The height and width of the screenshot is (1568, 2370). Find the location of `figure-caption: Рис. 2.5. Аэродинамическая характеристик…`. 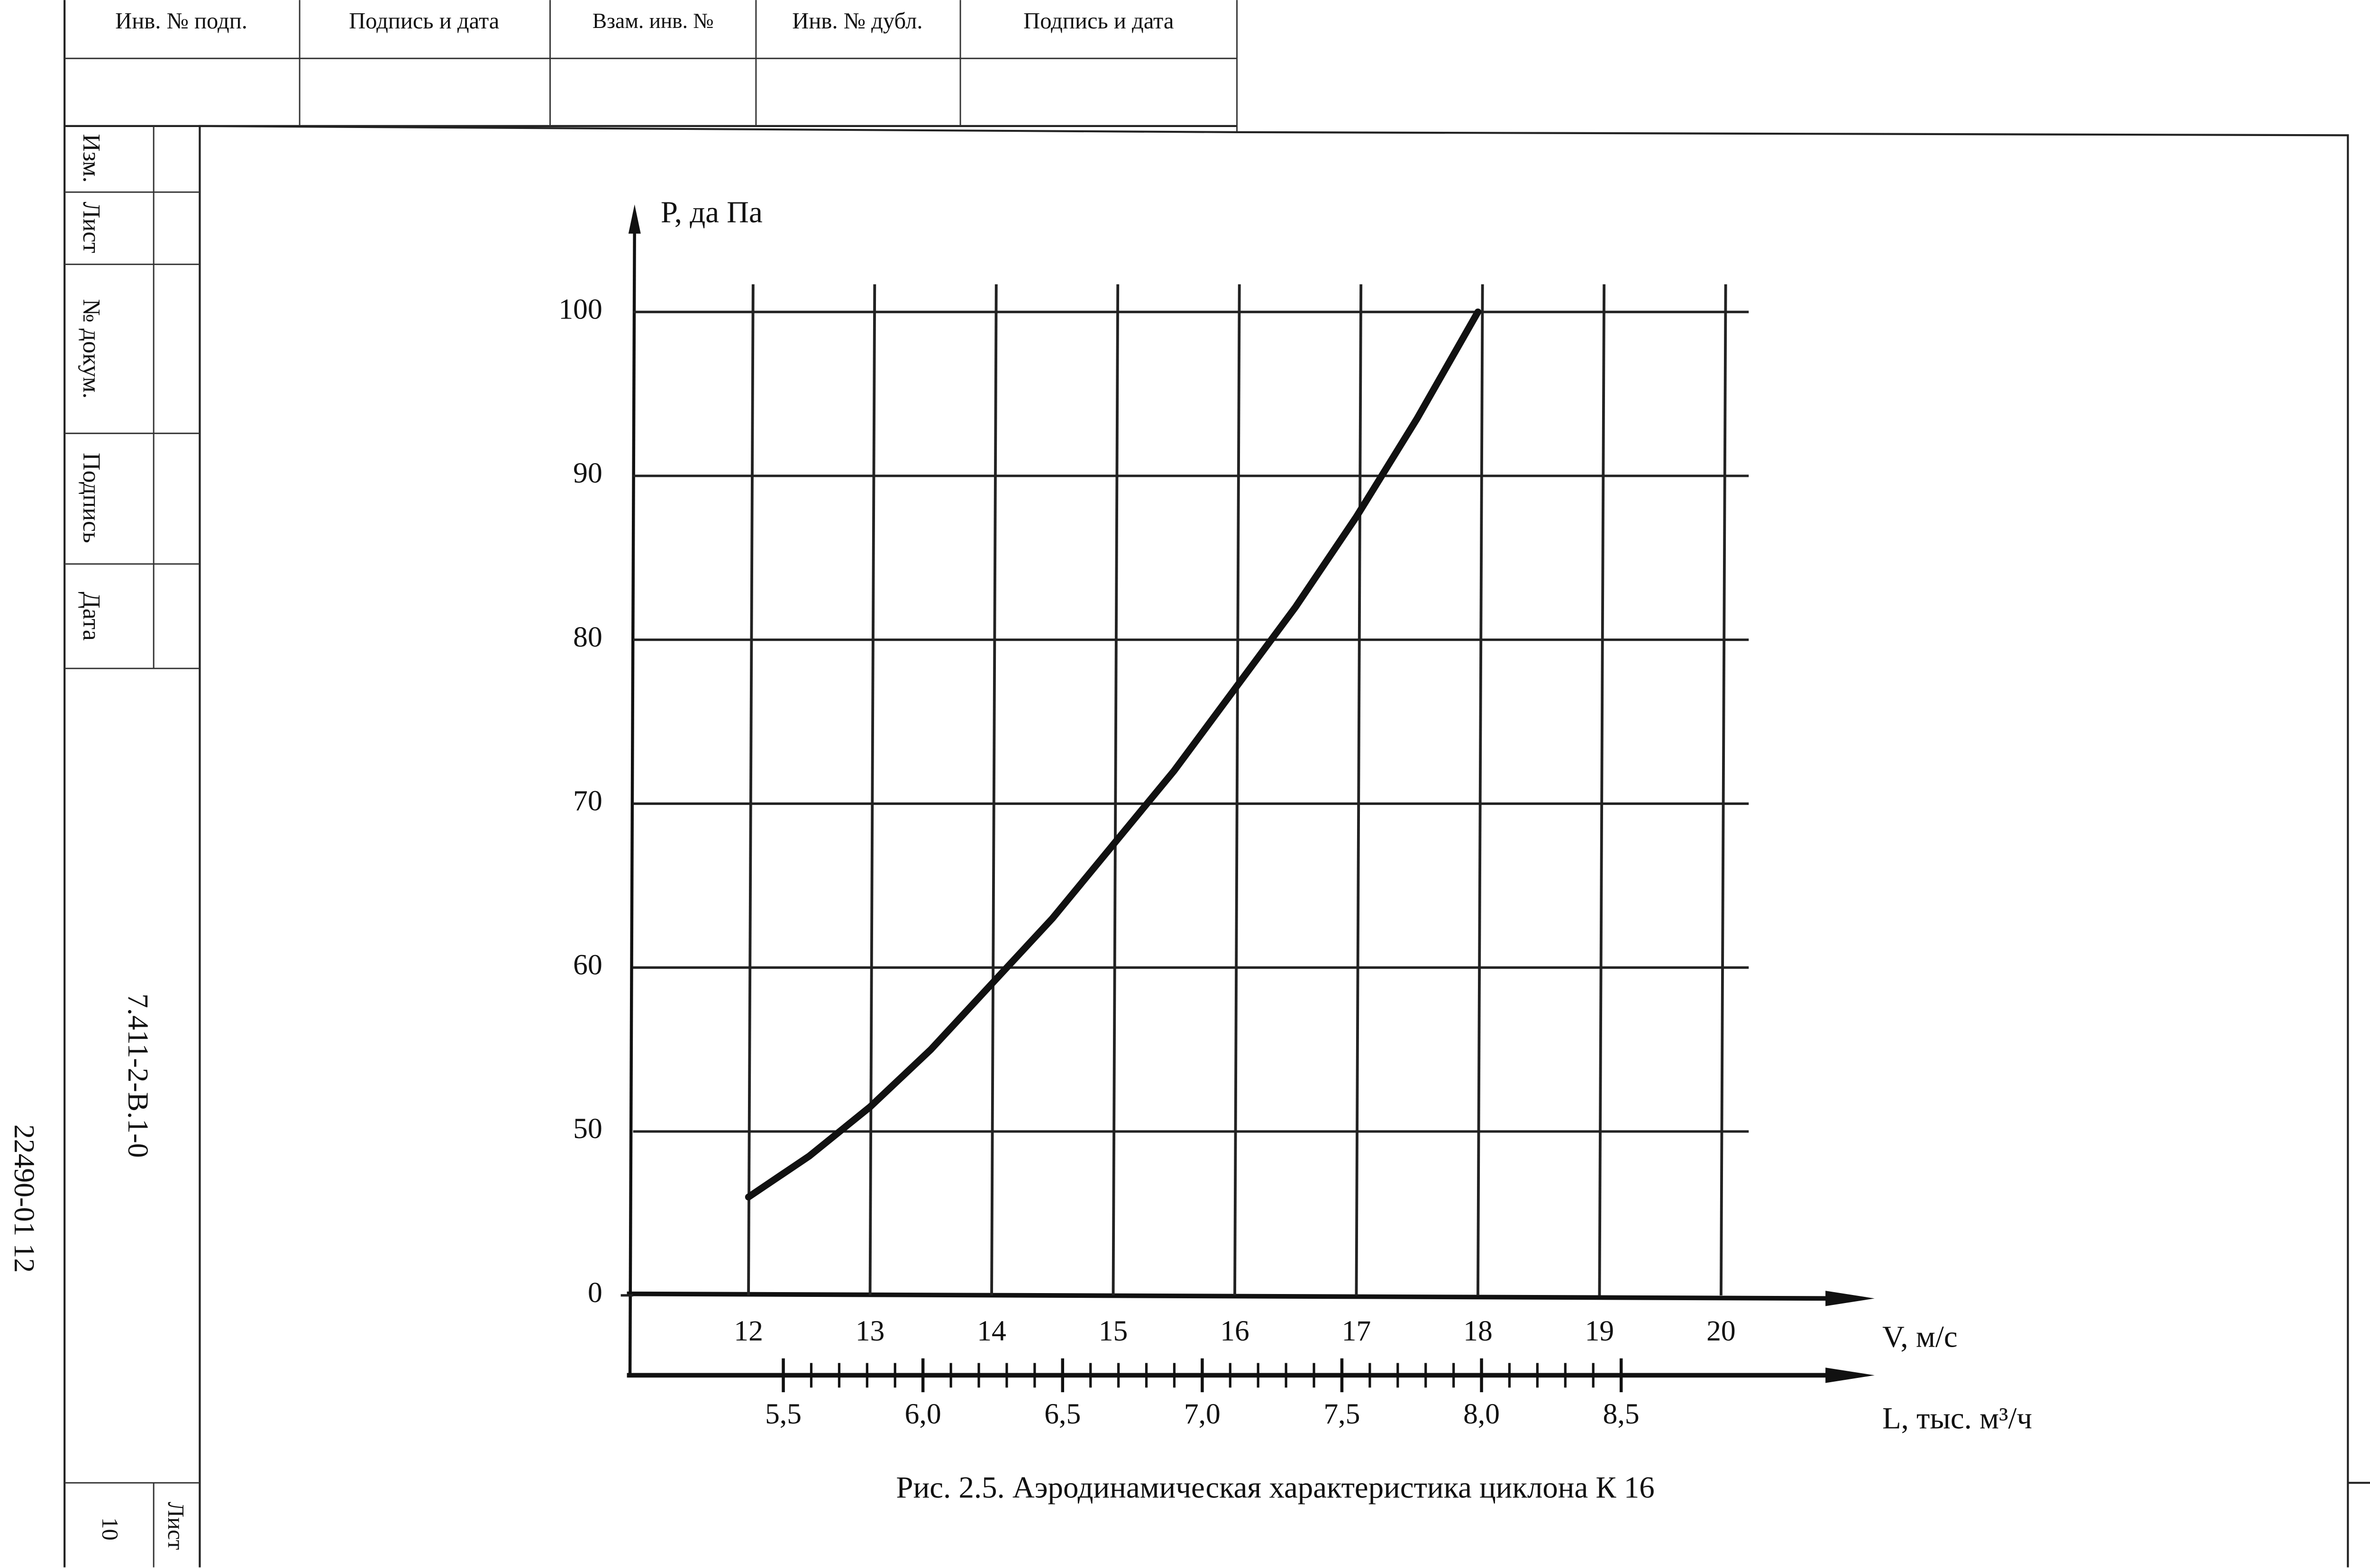

figure-caption: Рис. 2.5. Аэродинамическая характеристик… is located at coordinates (1275, 1487).